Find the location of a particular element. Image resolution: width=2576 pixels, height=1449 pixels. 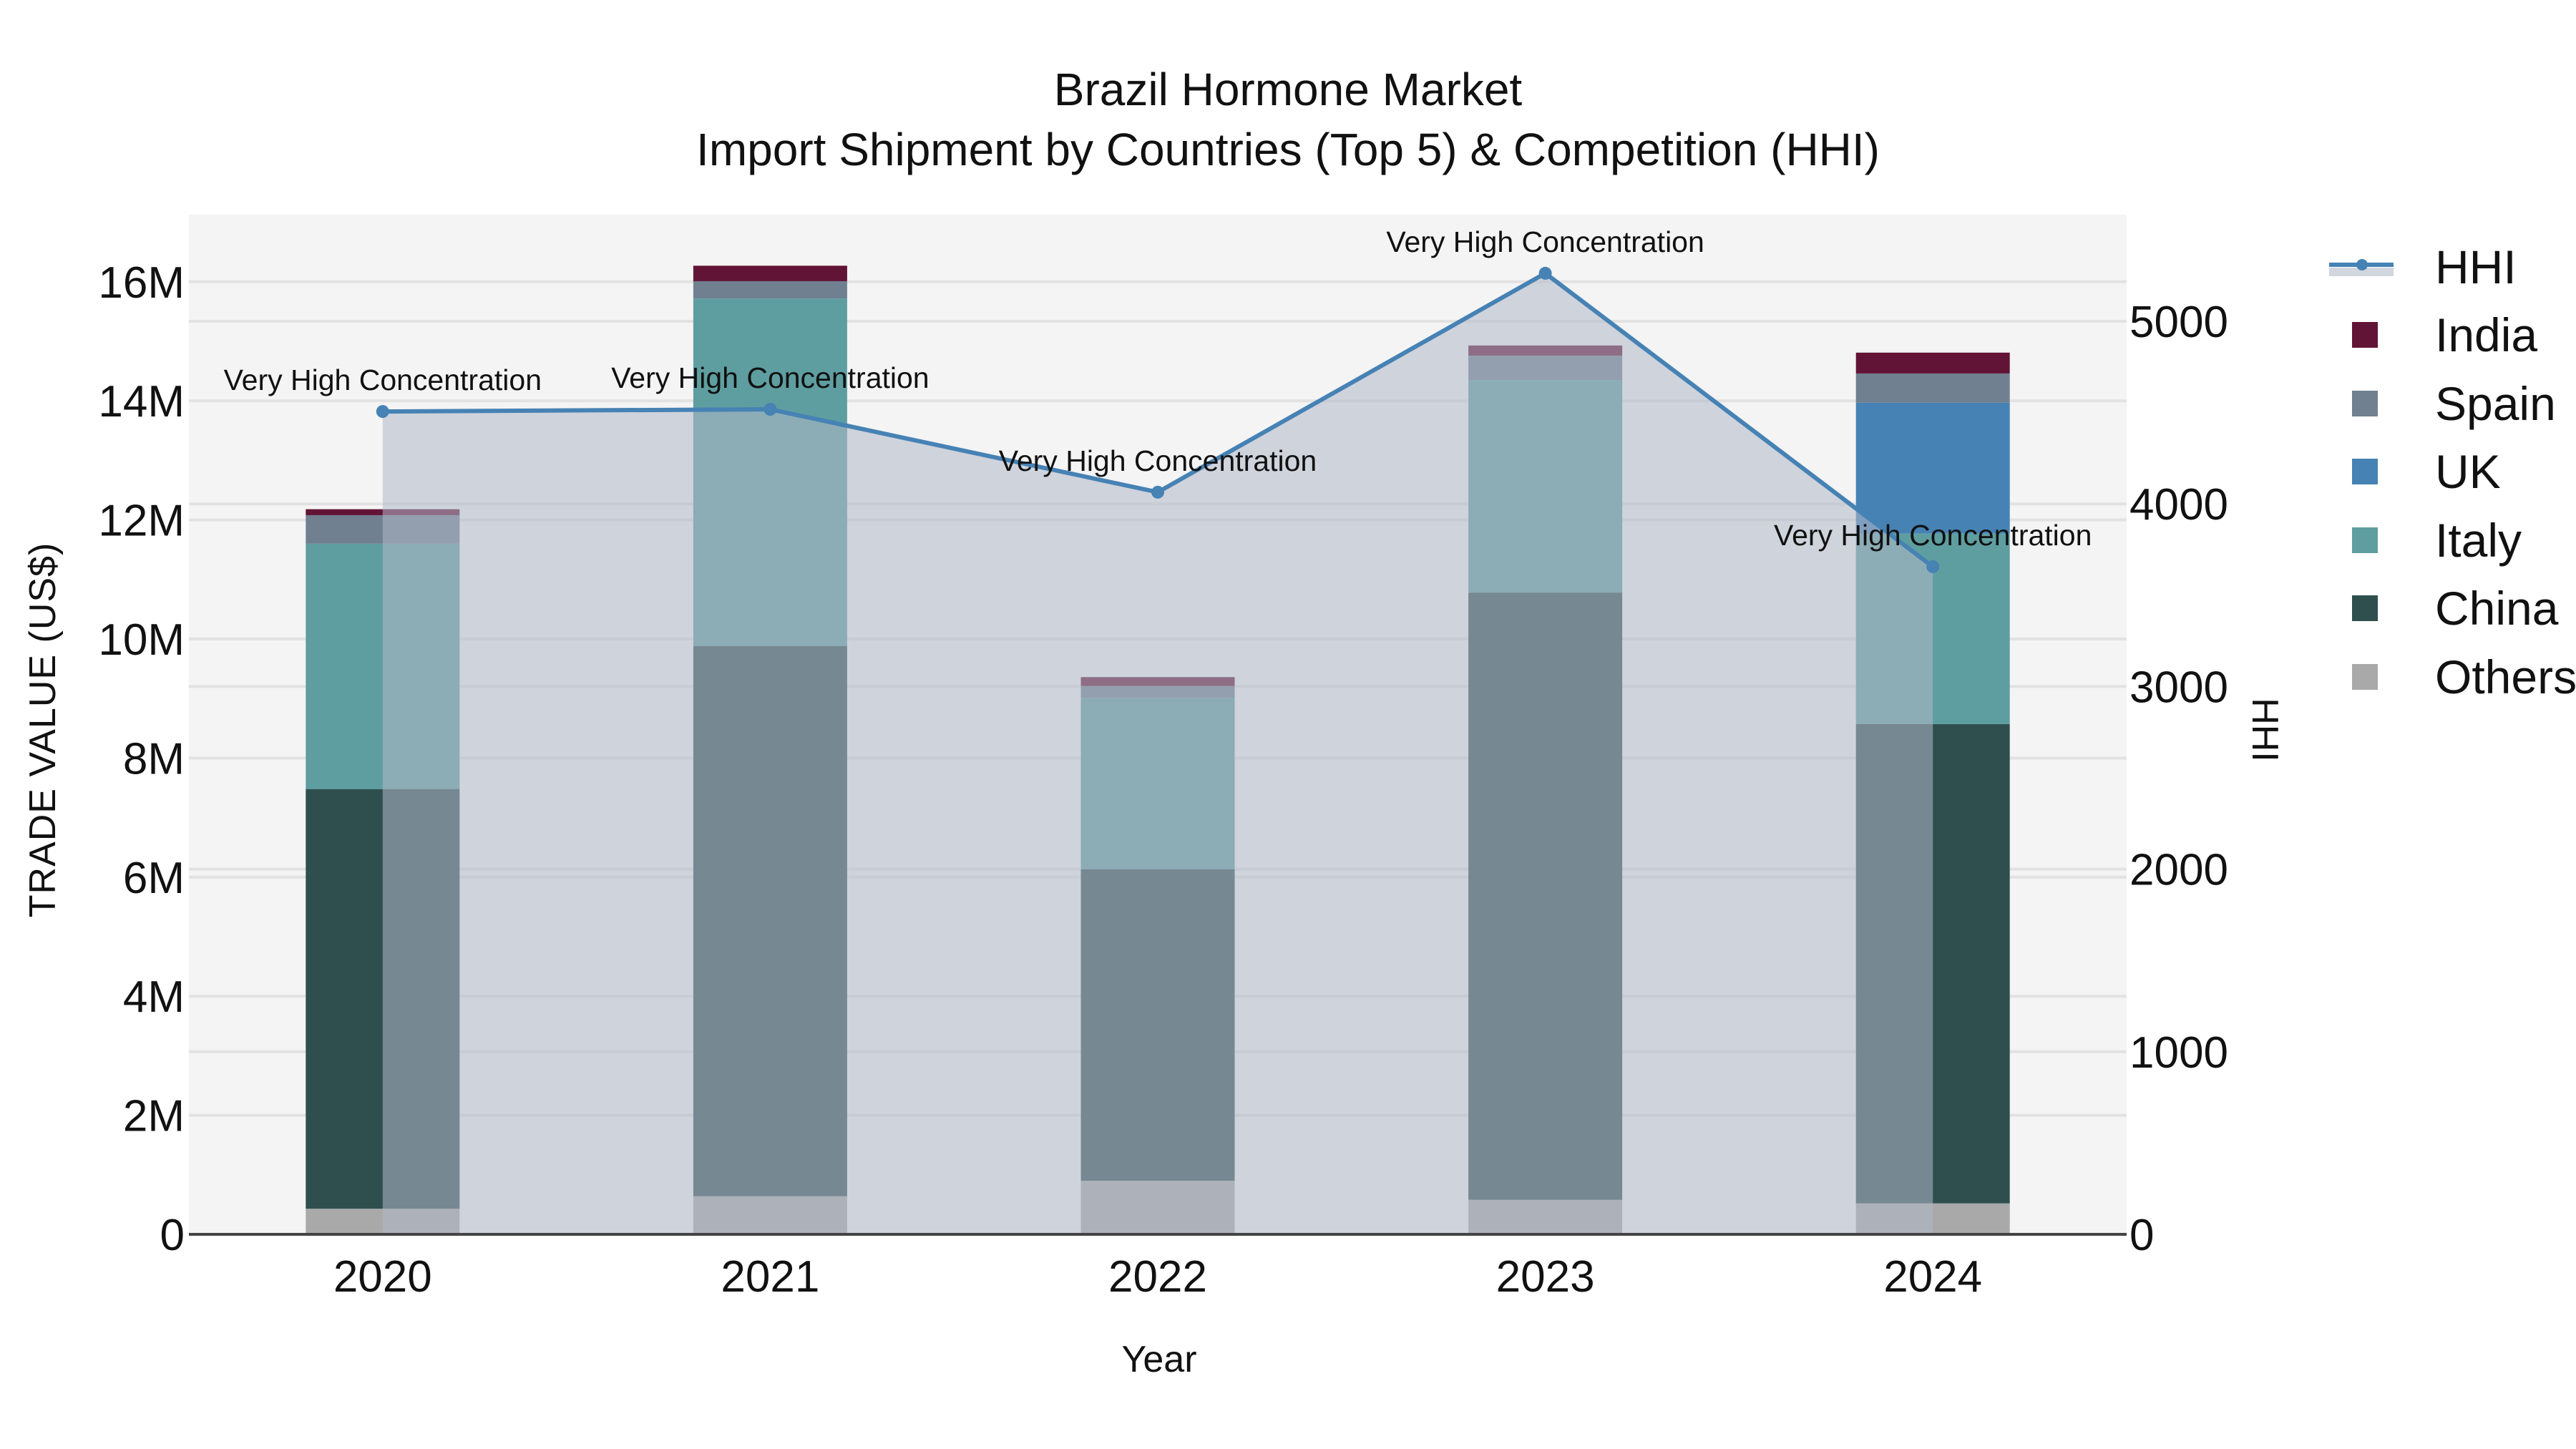

y-tick-label: 0 is located at coordinates (172, 1235).